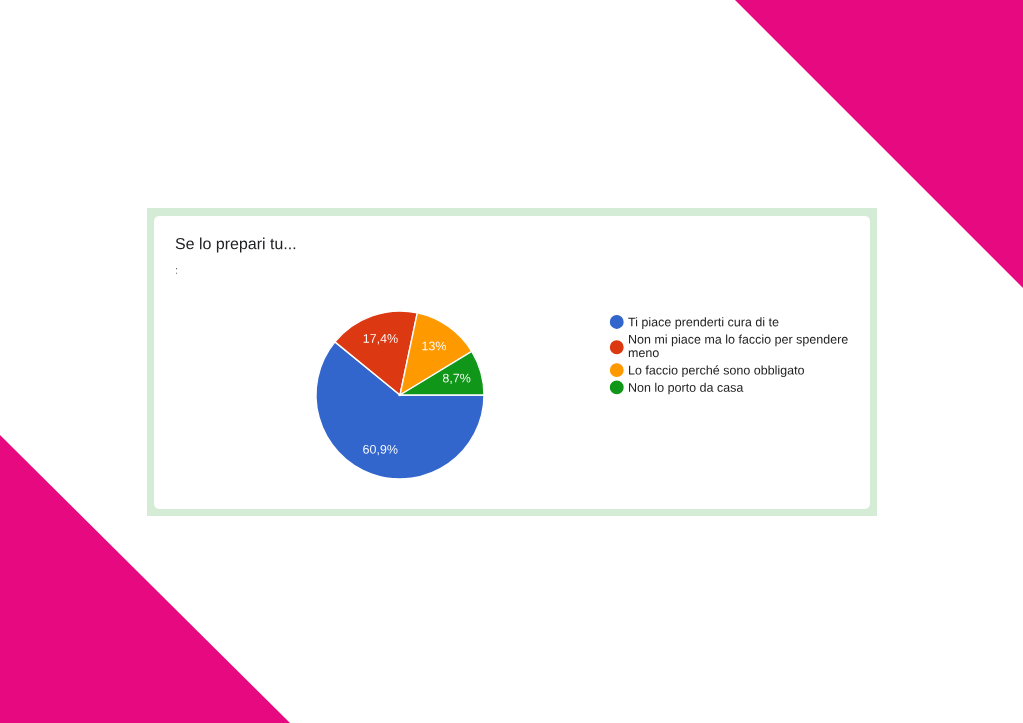  What do you see at coordinates (380, 450) in the screenshot?
I see `data-label: 60,9%` at bounding box center [380, 450].